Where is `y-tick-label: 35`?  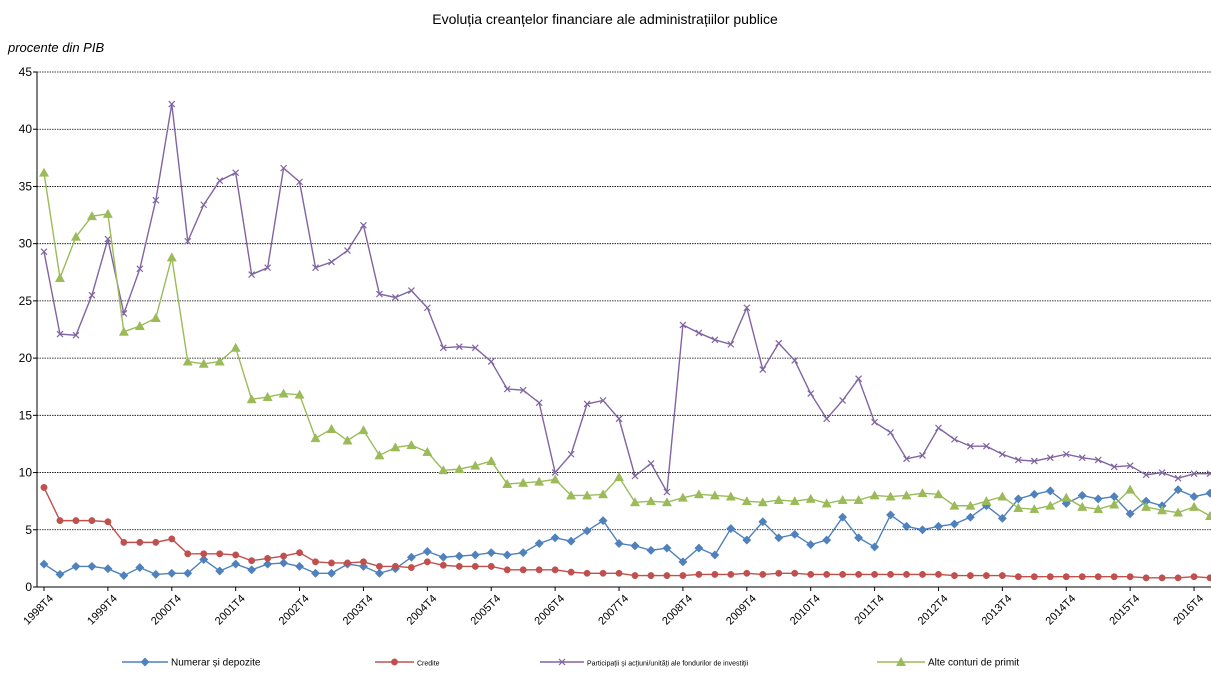 y-tick-label: 35 is located at coordinates (26, 186).